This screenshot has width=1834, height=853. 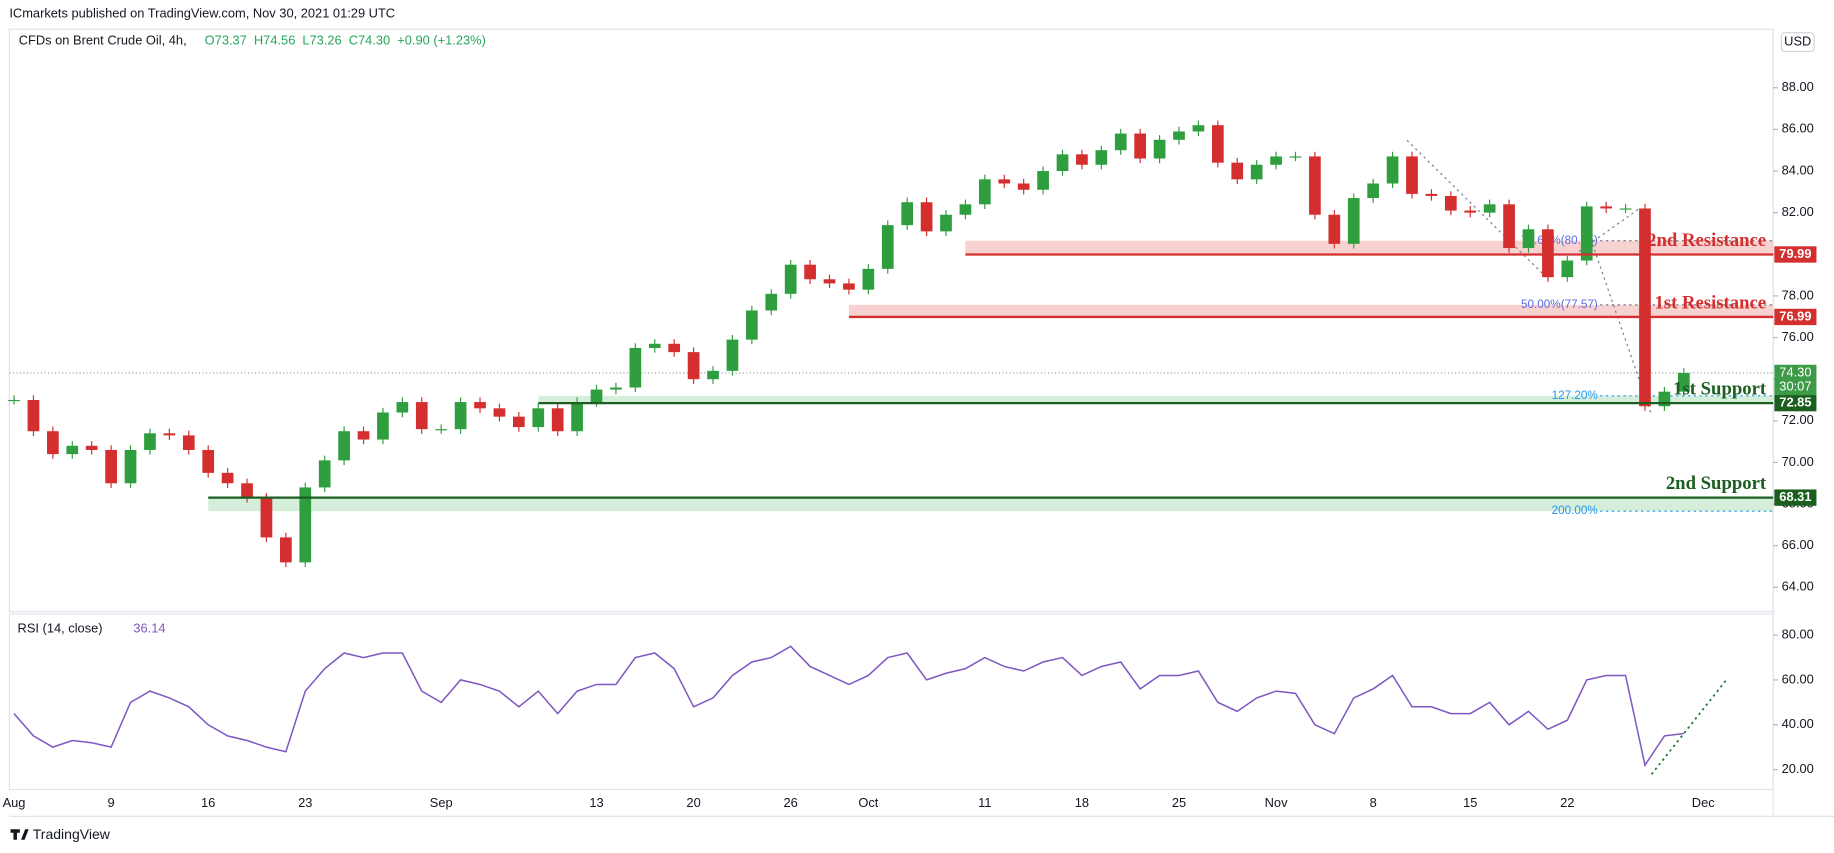 What do you see at coordinates (1082, 802) in the screenshot?
I see `x-tick-label: 18` at bounding box center [1082, 802].